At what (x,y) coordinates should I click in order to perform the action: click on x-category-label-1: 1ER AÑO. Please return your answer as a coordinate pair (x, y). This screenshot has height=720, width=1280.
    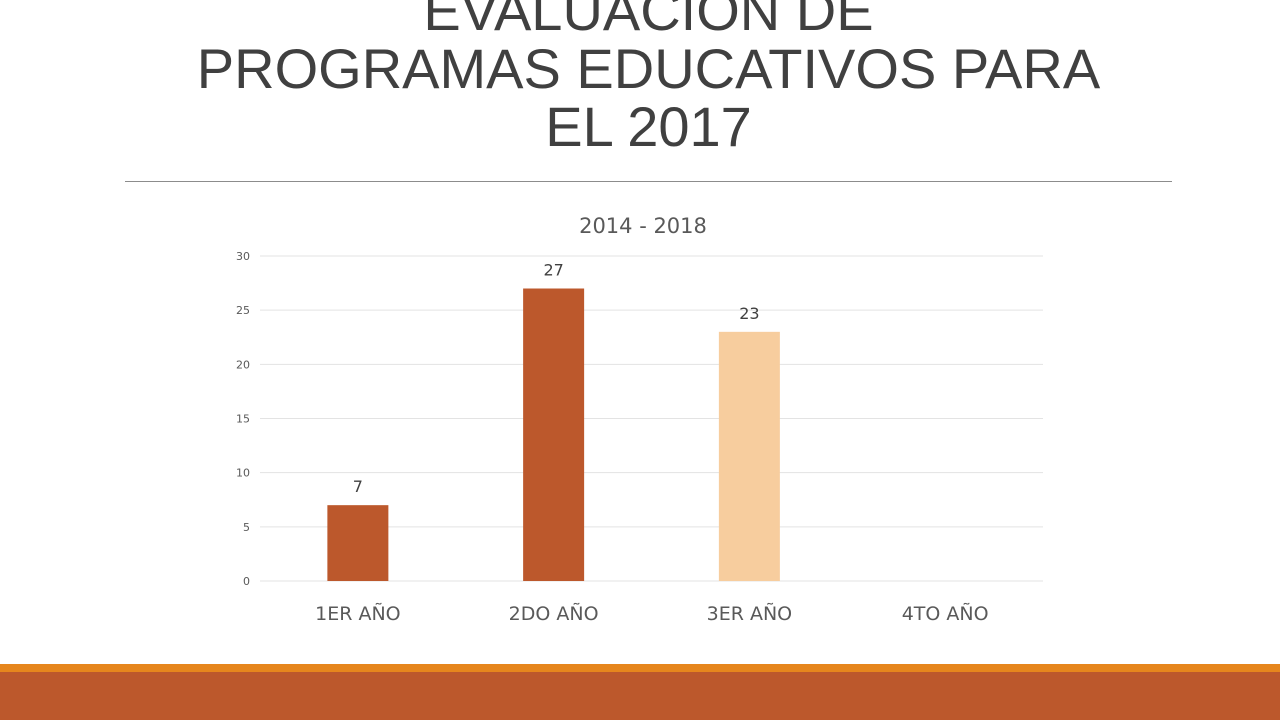
    Looking at the image, I should click on (358, 613).